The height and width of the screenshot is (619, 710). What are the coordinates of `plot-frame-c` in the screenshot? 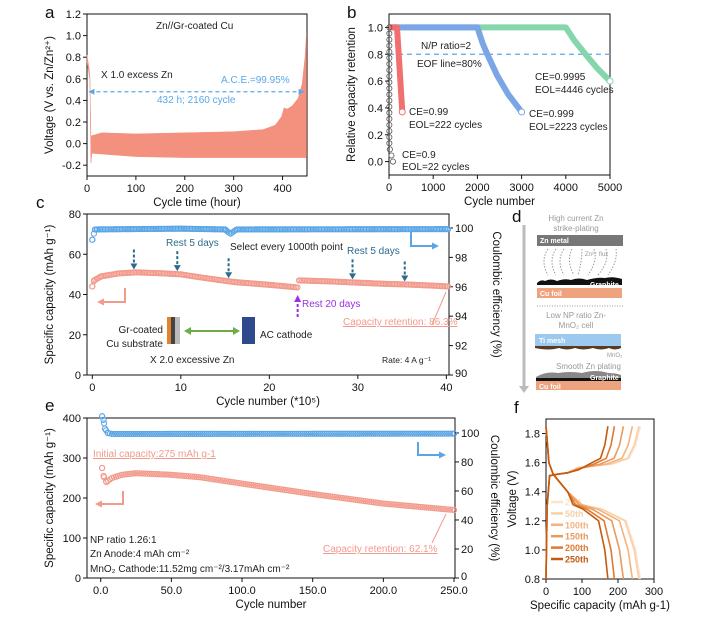 It's located at (268, 294).